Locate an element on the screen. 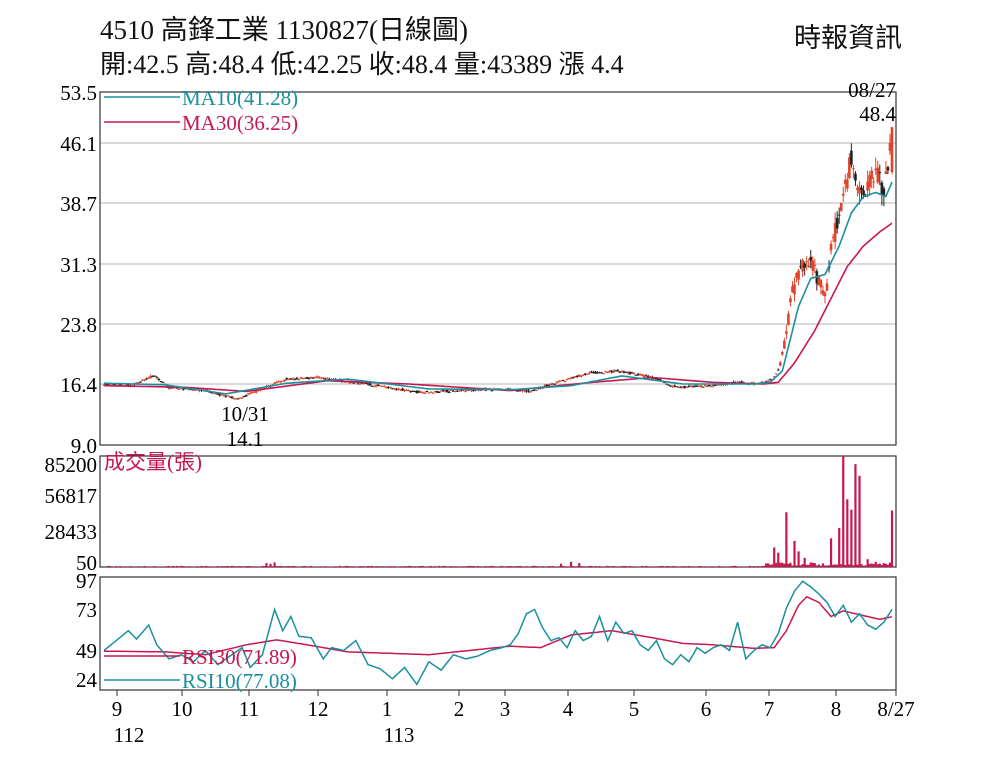  year-label: 113 is located at coordinates (399, 735).